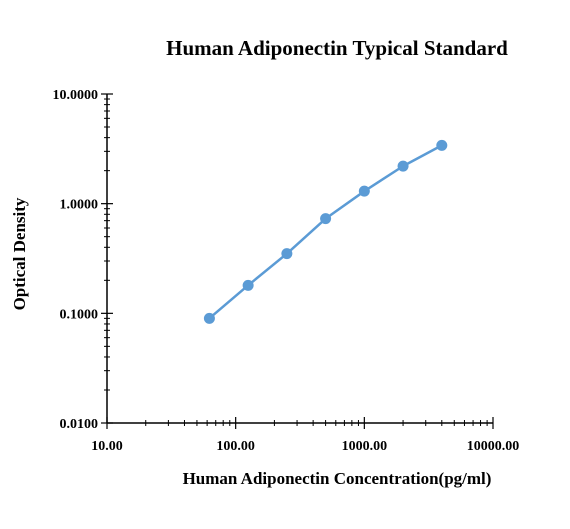 Image resolution: width=570 pixels, height=529 pixels. I want to click on x-tick-label: 10000.00, so click(493, 446).